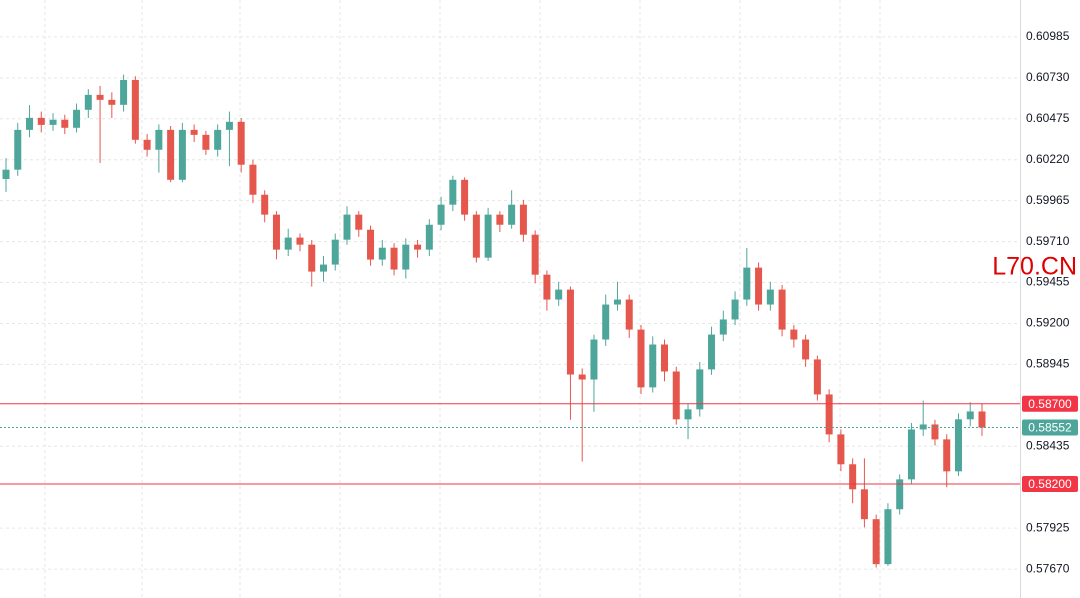 This screenshot has width=1080, height=598. I want to click on price-label: 0.58700, so click(1050, 404).